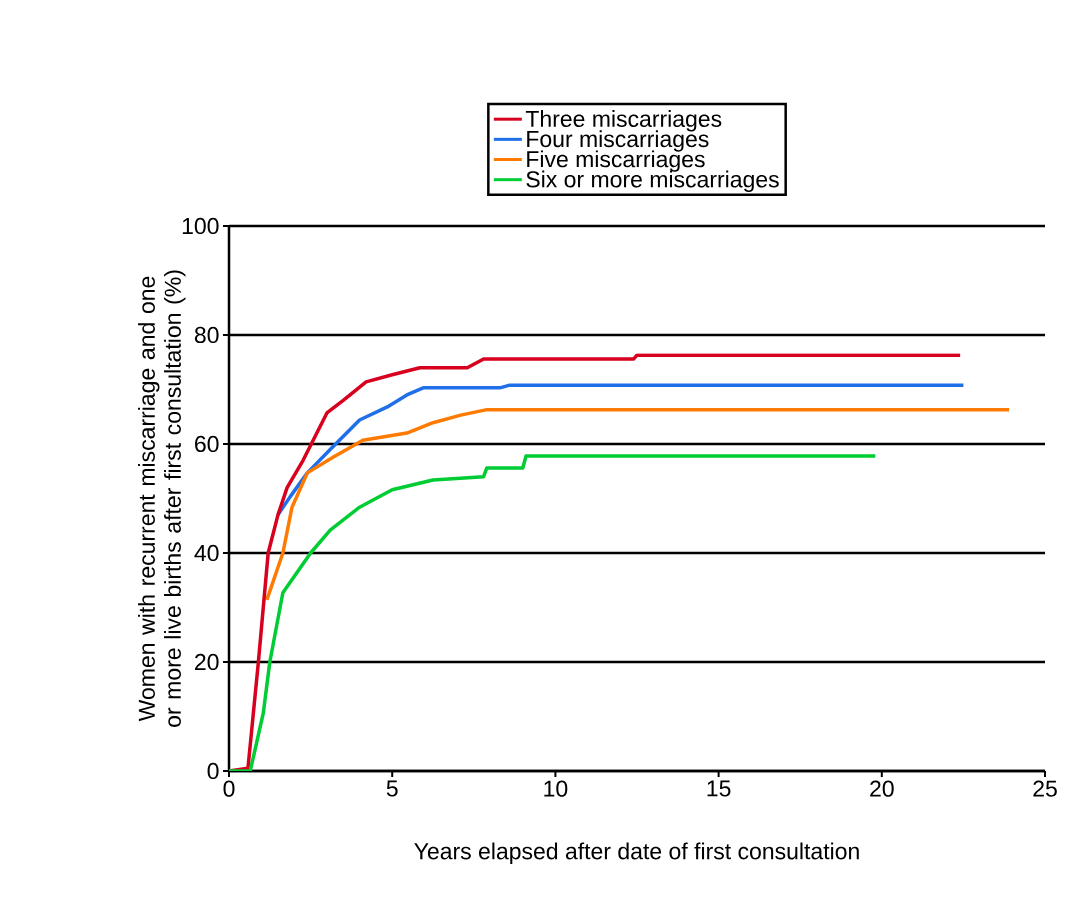 The width and height of the screenshot is (1086, 904). I want to click on x-tick-label: 5, so click(392, 788).